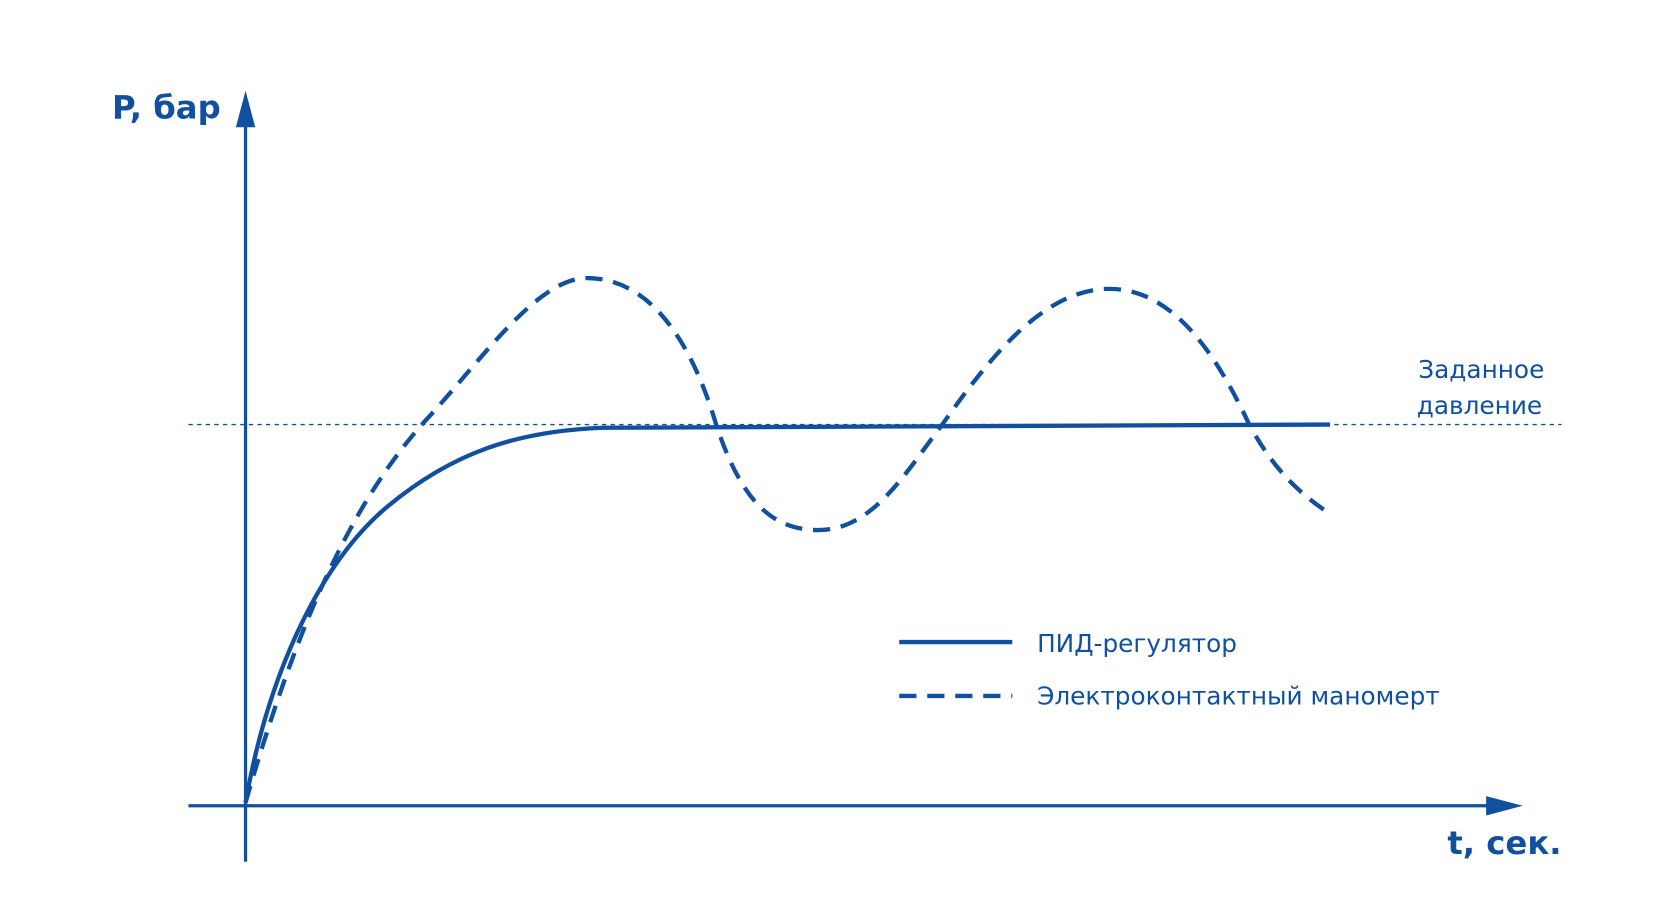 This screenshot has width=1680, height=918. What do you see at coordinates (1481, 369) in the screenshot?
I see `setpoint-label: Заданное` at bounding box center [1481, 369].